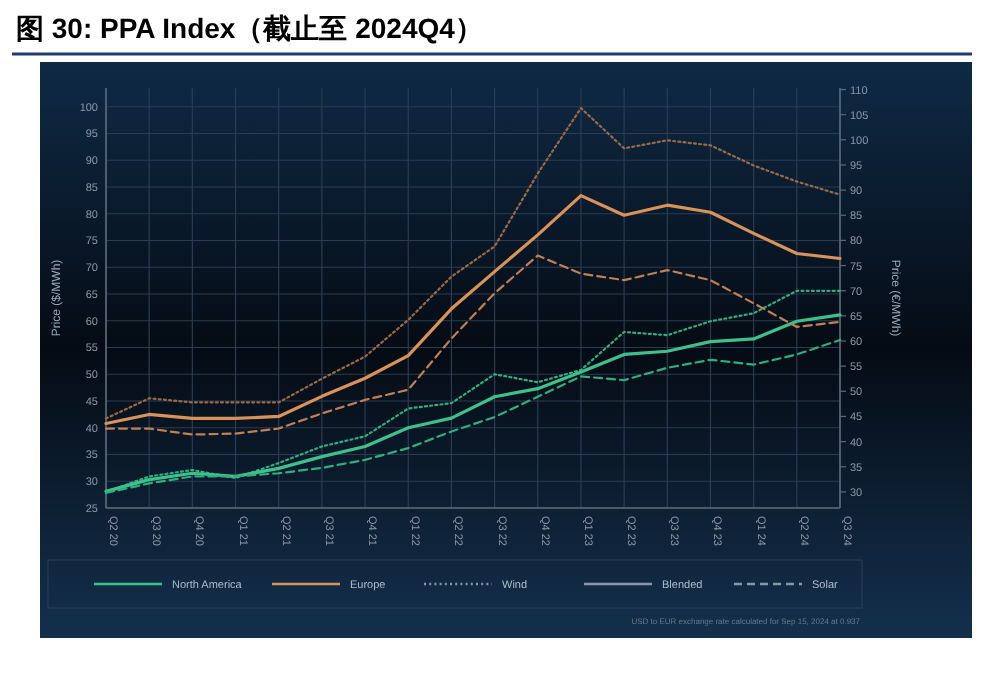 The height and width of the screenshot is (694, 984). I want to click on chart-title: 图 30: PPA Index（截止至 2024Q4）, so click(249, 28).